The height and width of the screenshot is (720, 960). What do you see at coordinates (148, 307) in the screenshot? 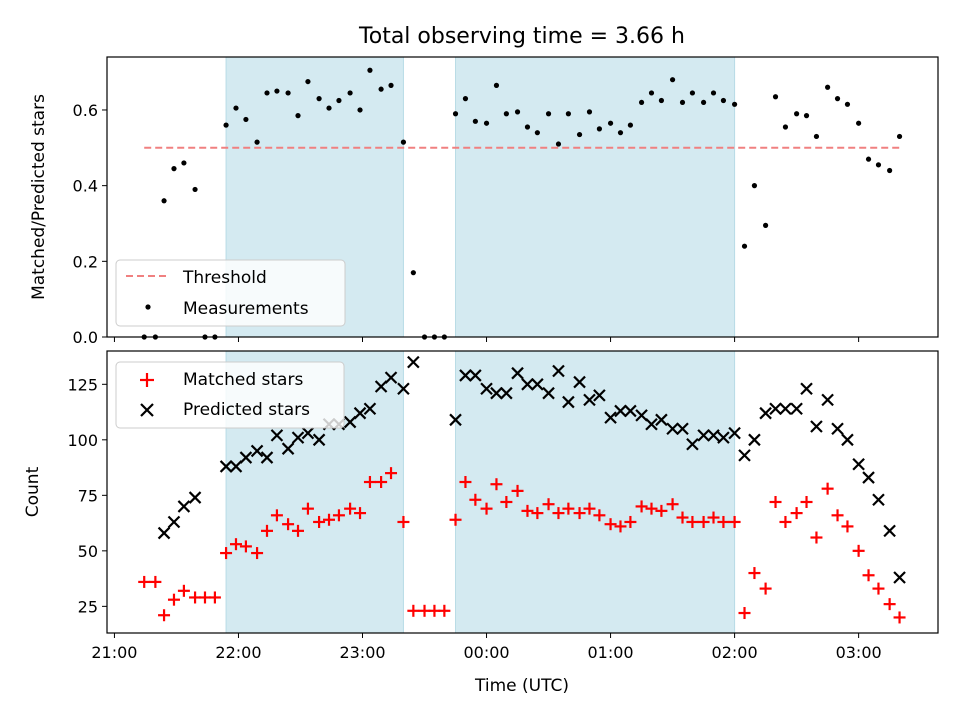
I see `legend-measurements-swatch` at bounding box center [148, 307].